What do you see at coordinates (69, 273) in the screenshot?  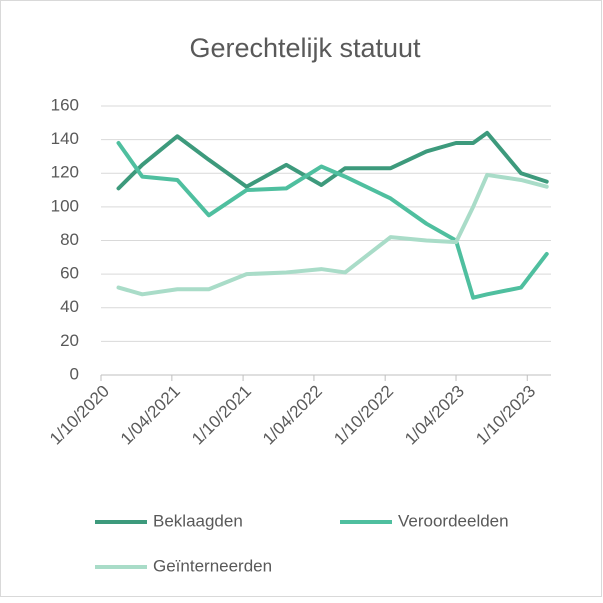 I see `y-tick-label: 60` at bounding box center [69, 273].